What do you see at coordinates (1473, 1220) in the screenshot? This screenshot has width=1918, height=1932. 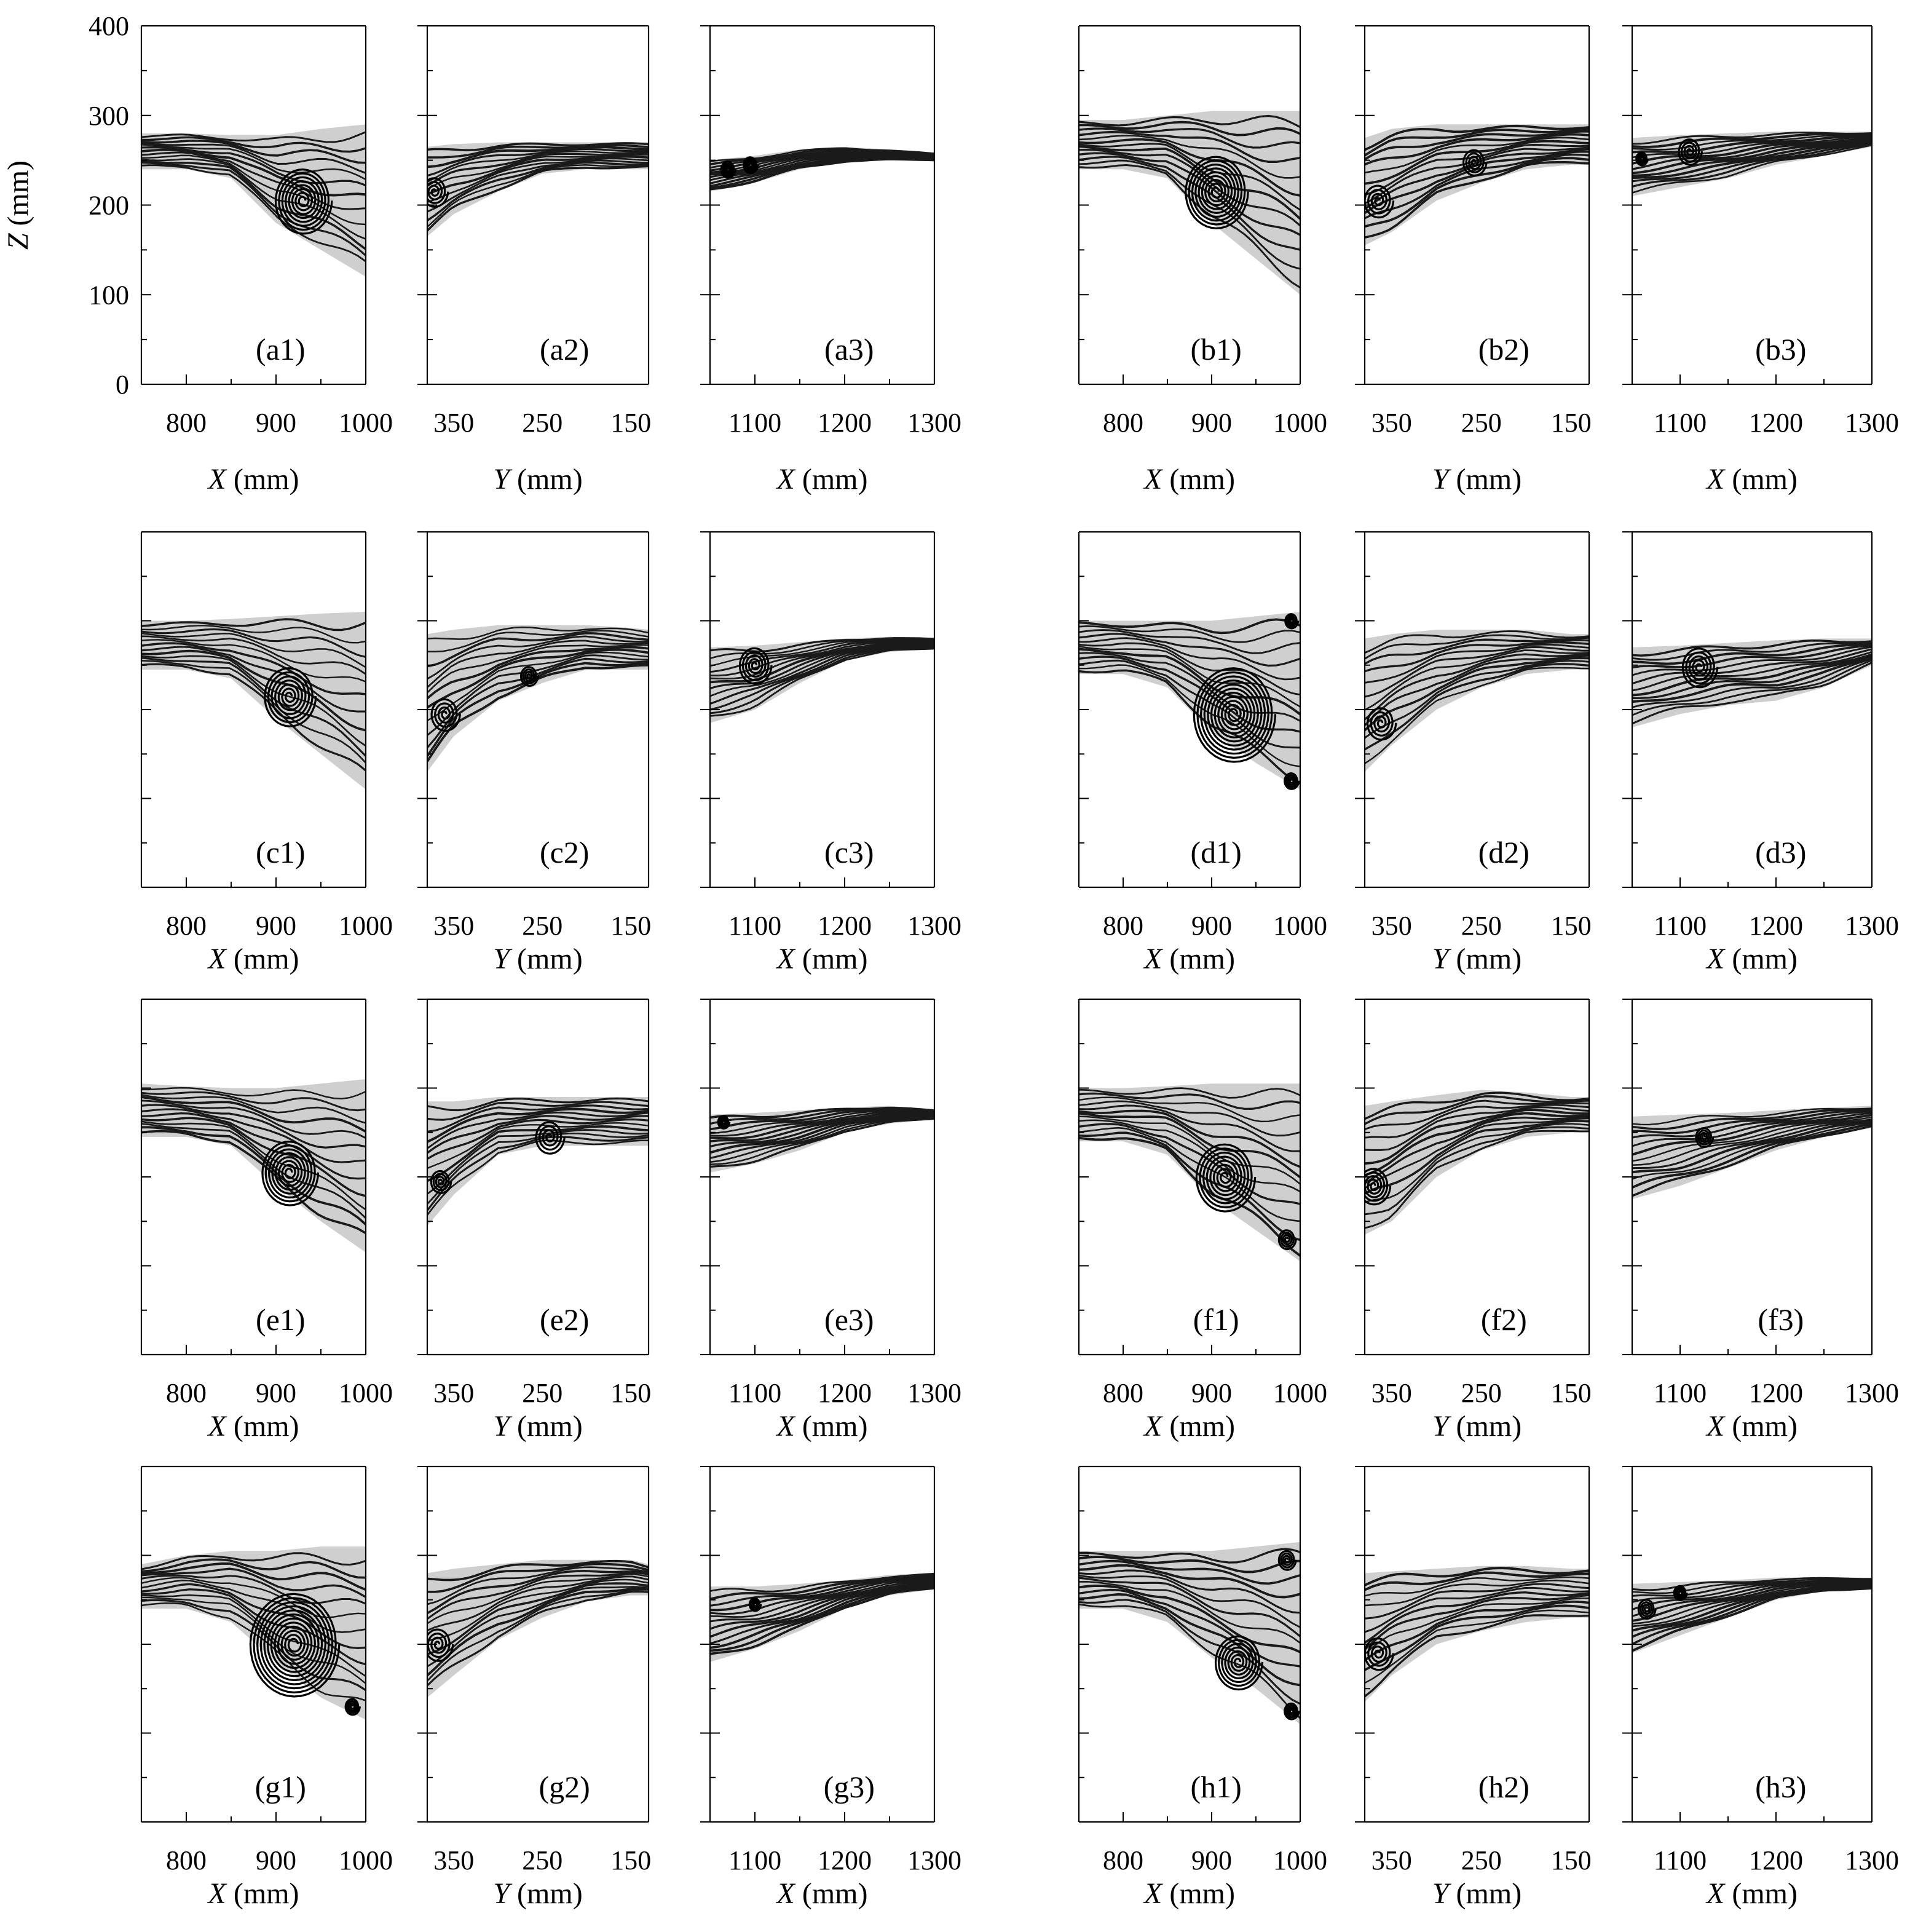 I see `panel-f2: 350 250 150 Y (mm) (f2)` at bounding box center [1473, 1220].